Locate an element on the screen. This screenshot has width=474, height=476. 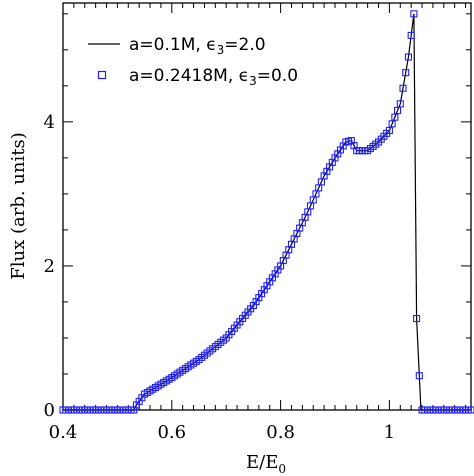
legend-label-markers: a=0.2418M, ϵ3=0.0 is located at coordinates (213, 77).